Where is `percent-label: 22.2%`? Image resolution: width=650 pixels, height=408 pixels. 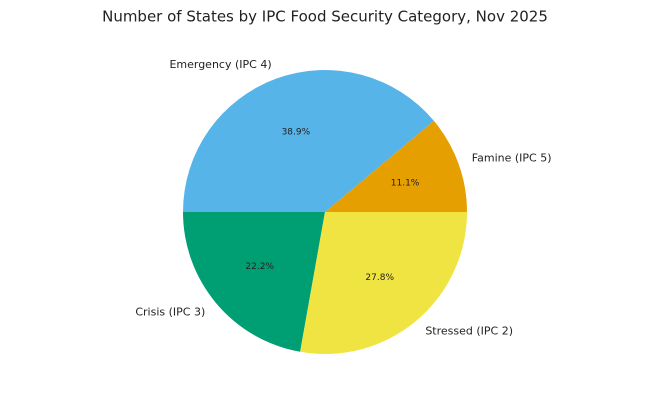
percent-label: 22.2% is located at coordinates (259, 267).